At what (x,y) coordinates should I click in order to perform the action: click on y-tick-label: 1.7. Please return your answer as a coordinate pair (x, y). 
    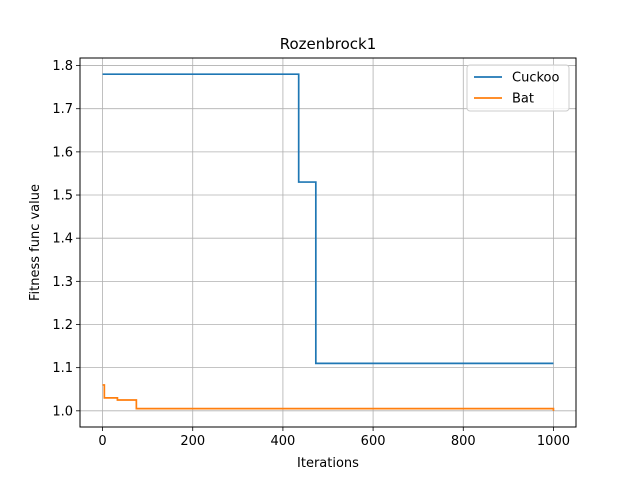
    Looking at the image, I should click on (62, 109).